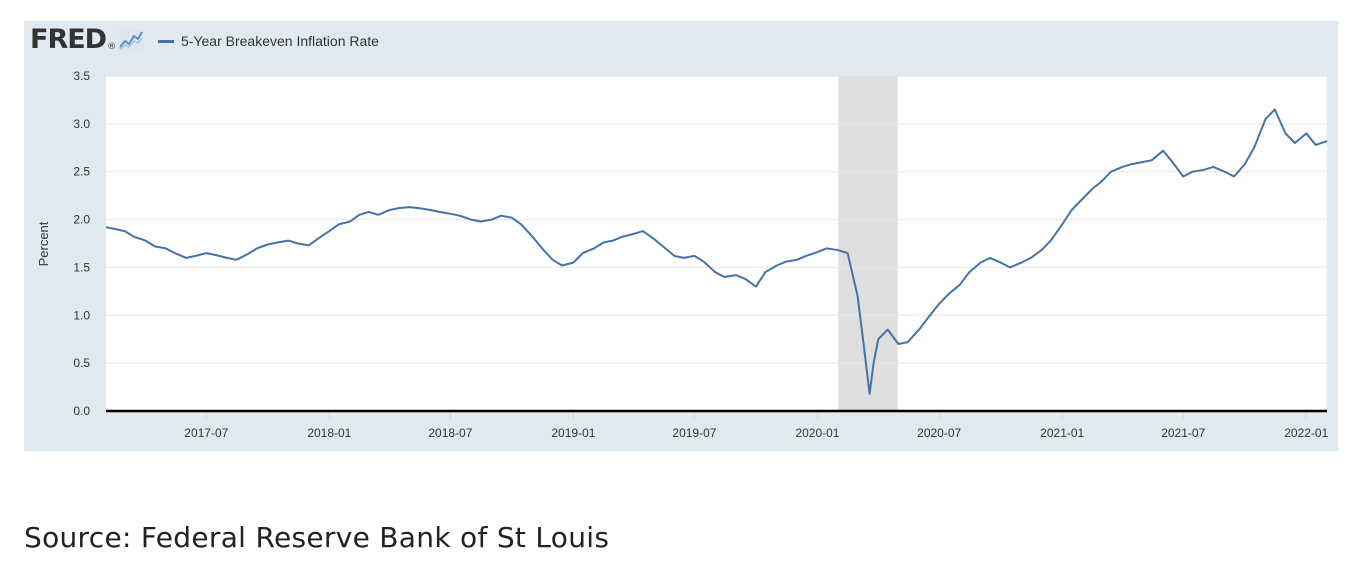  I want to click on fred-logo: FRED ®, so click(87, 39).